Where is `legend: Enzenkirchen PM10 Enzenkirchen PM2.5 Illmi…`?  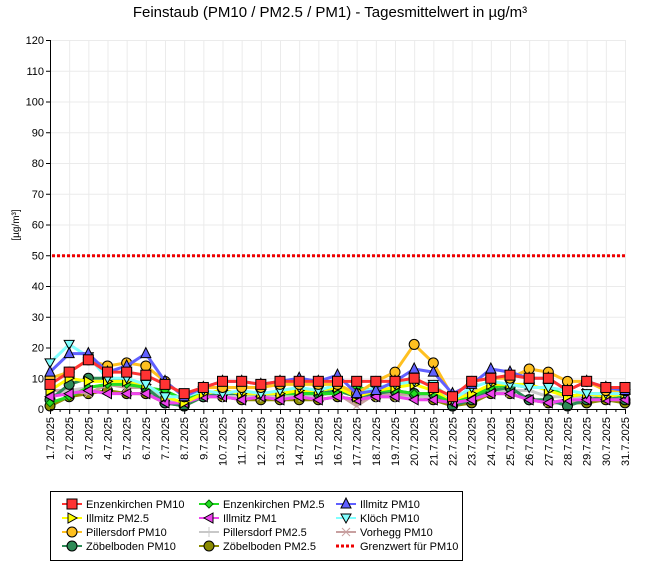
legend: Enzenkirchen PM10 Enzenkirchen PM2.5 Illmi… is located at coordinates (256, 526).